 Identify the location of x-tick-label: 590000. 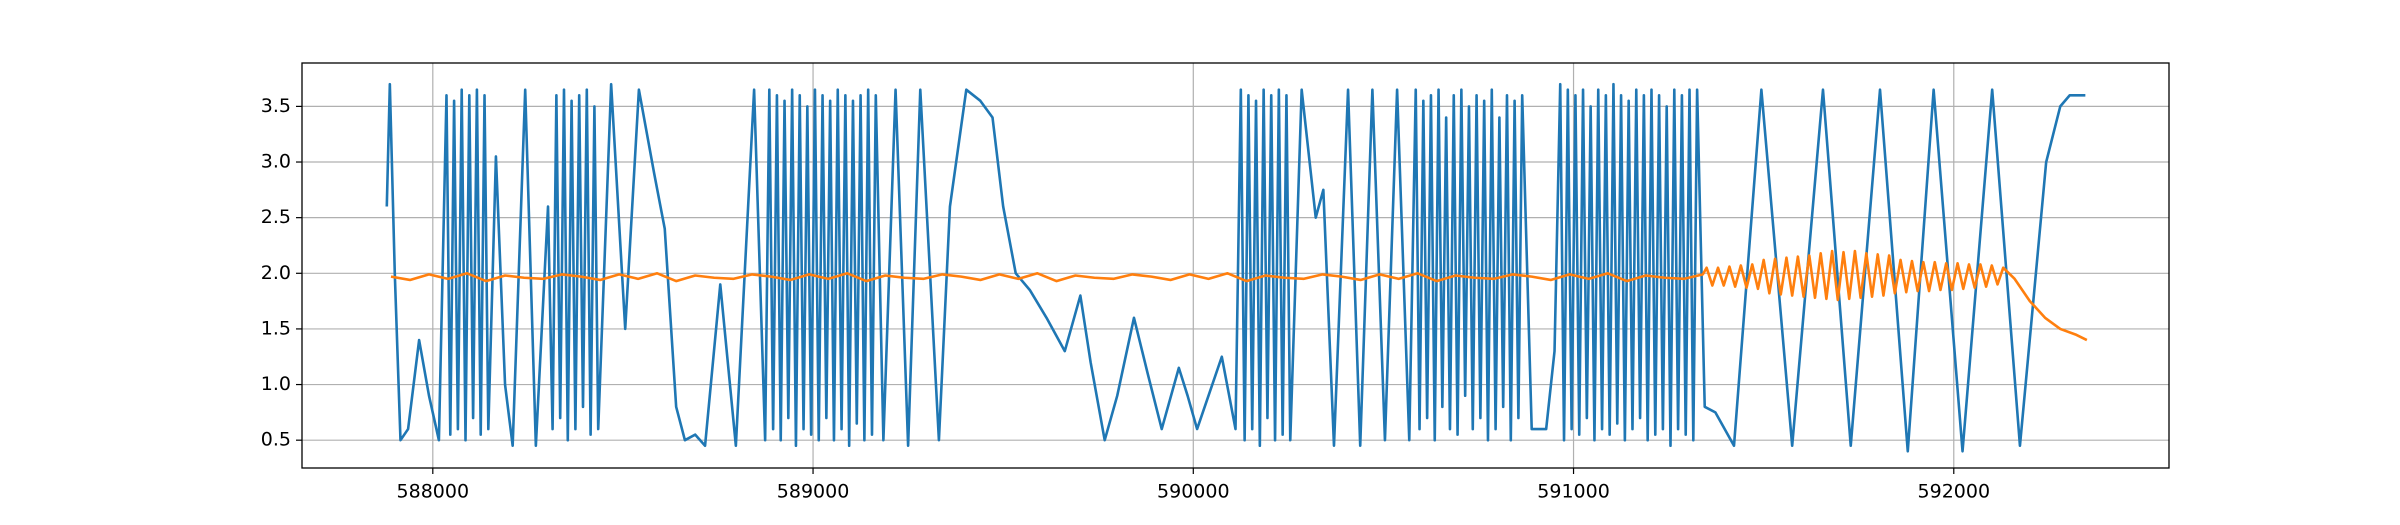
(1193, 492).